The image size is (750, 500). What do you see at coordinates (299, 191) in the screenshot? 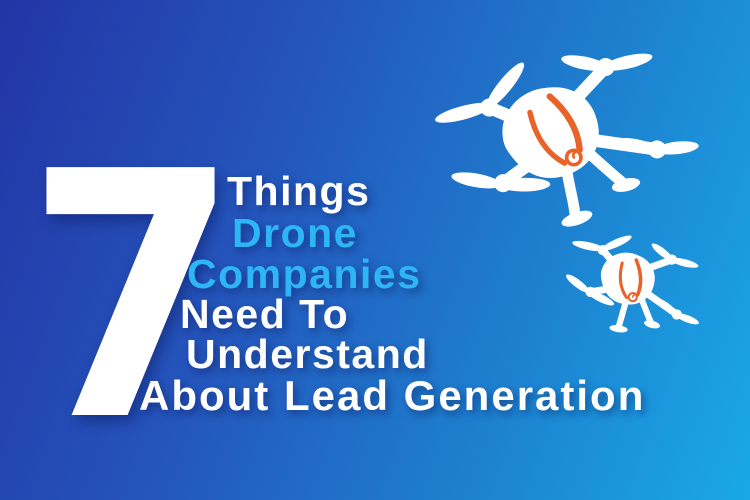
I see `headline-line-things: Things` at bounding box center [299, 191].